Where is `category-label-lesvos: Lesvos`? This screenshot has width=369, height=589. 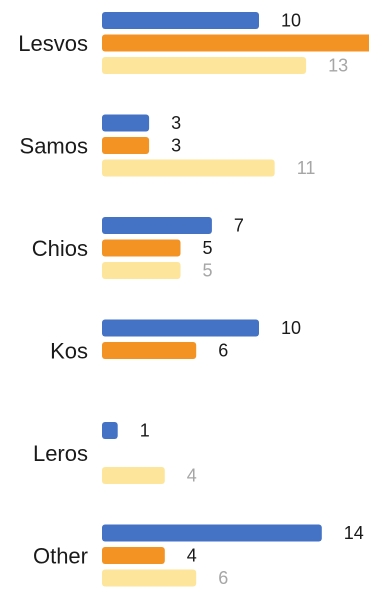
category-label-lesvos: Lesvos is located at coordinates (53, 43).